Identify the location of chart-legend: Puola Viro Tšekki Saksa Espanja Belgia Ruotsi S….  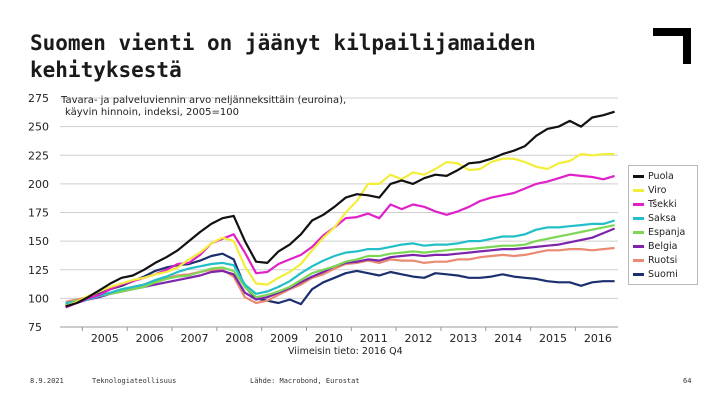
(663, 225).